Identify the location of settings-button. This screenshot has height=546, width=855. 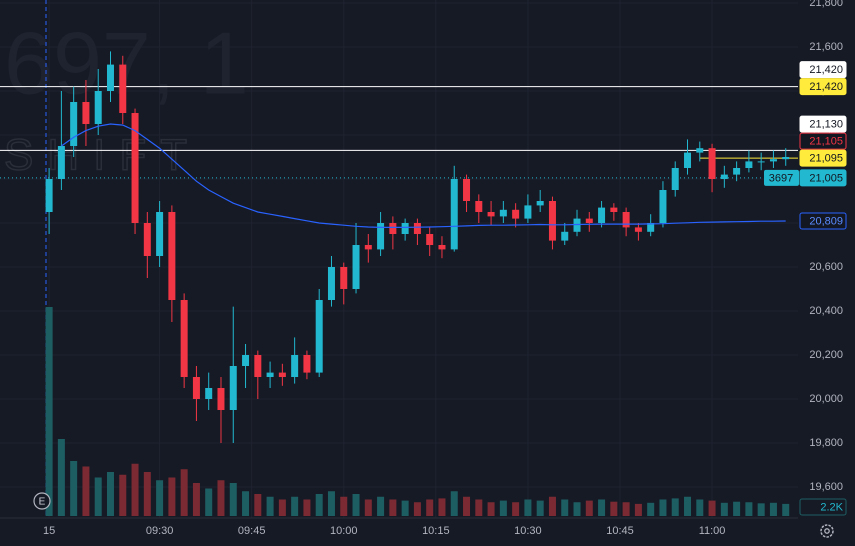
(827, 531).